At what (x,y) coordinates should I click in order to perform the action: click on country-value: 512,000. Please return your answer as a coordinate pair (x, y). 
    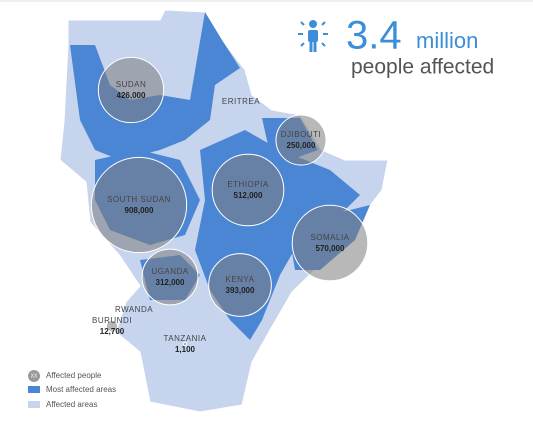
    Looking at the image, I should click on (248, 195).